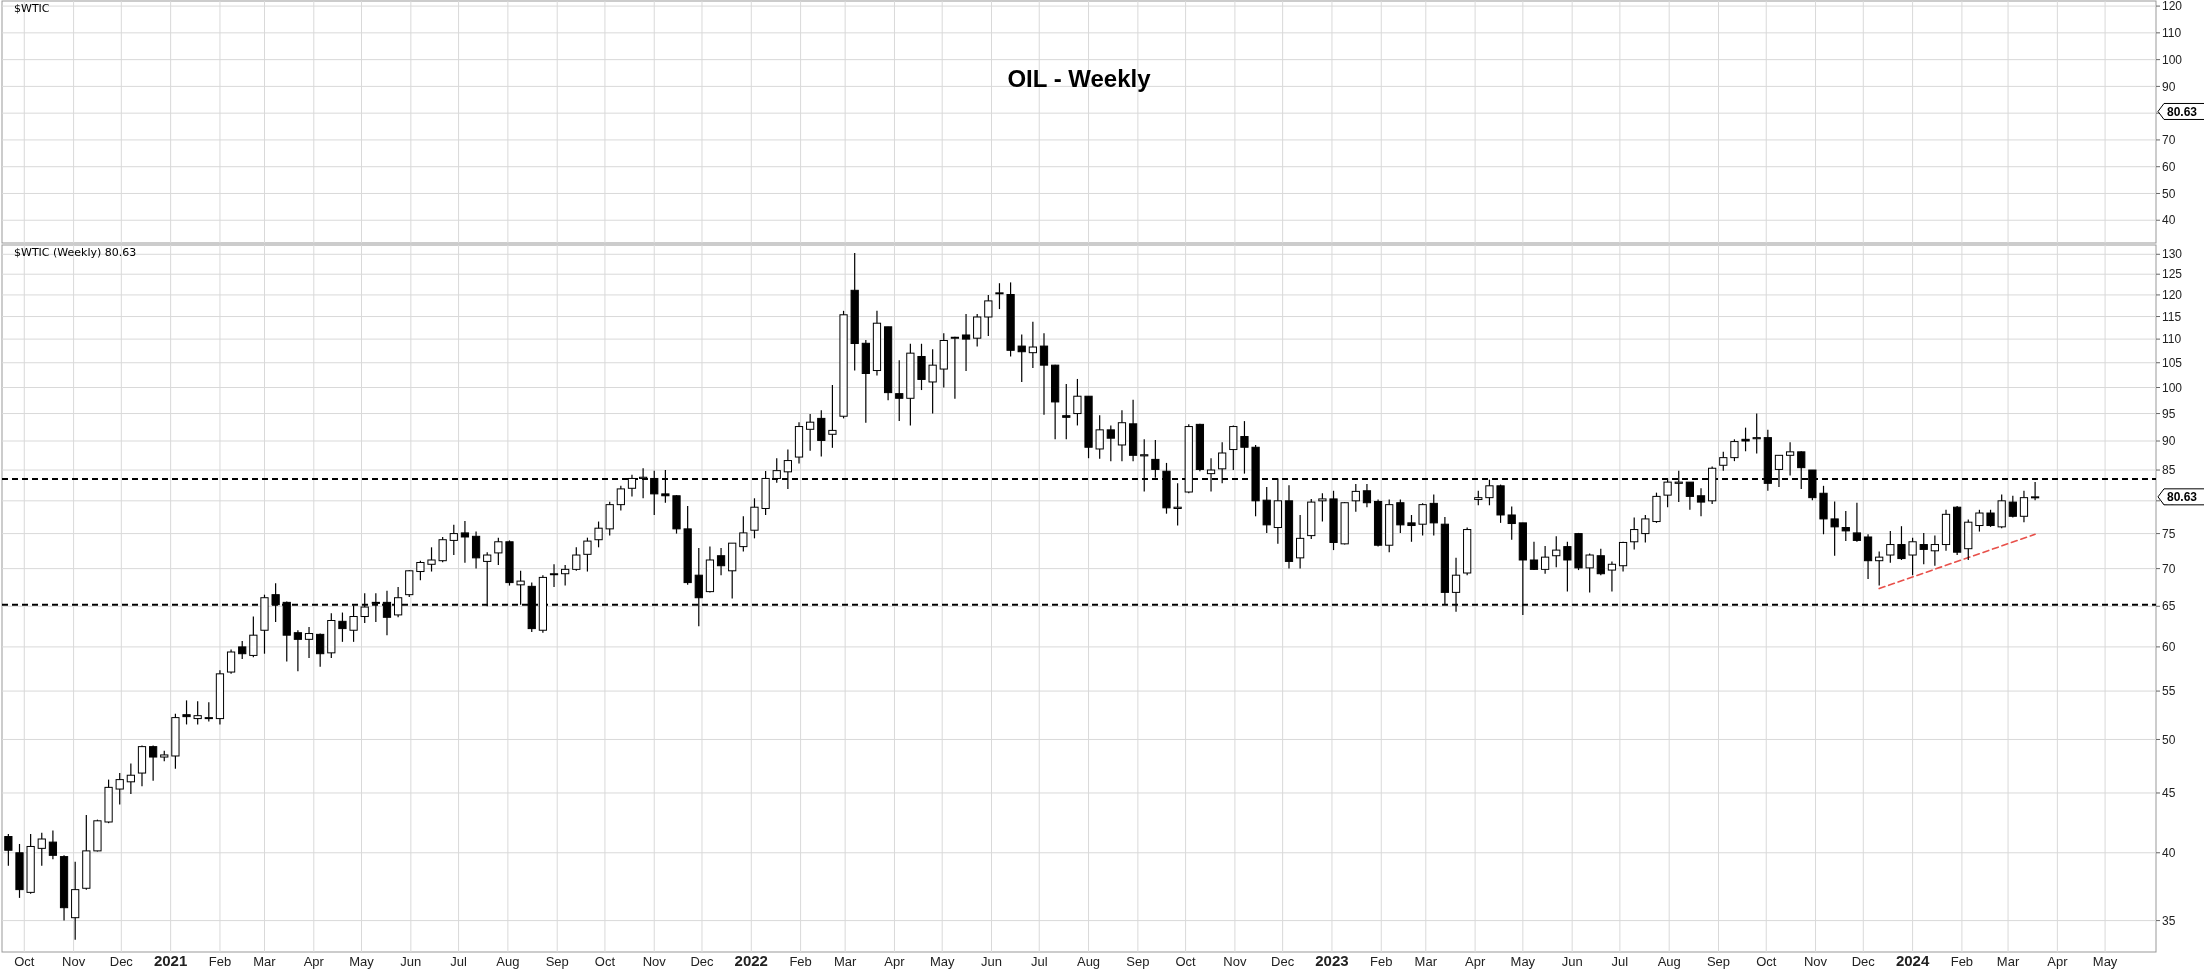 Image resolution: width=2204 pixels, height=970 pixels. Describe the element at coordinates (75, 253) in the screenshot. I see `annotation: $WTIC (Weekly) 80.63` at that location.